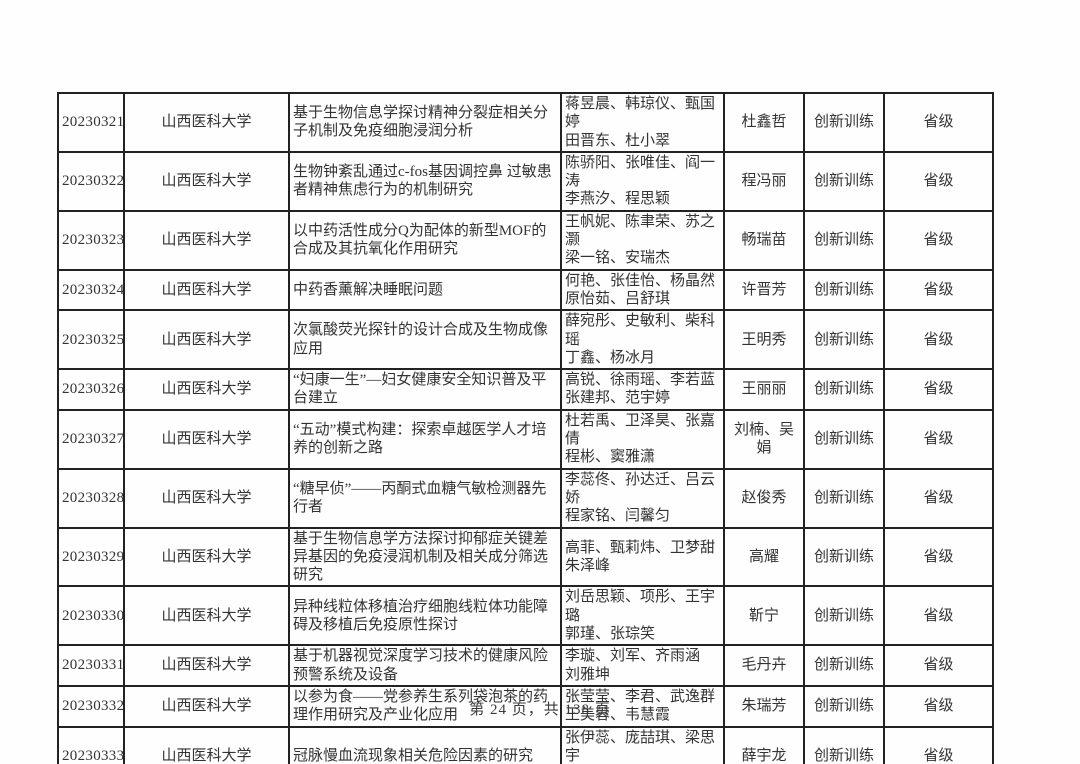 The image size is (1080, 764). Describe the element at coordinates (91, 665) in the screenshot. I see `project-id-cell: 20230331` at that location.